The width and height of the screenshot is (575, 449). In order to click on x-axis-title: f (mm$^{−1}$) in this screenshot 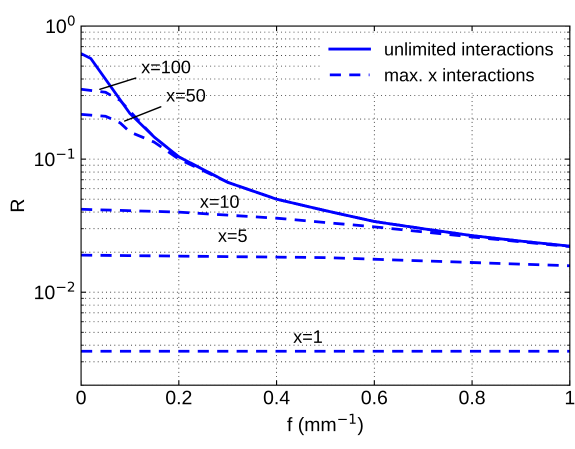, I will do `click(325, 425)`.